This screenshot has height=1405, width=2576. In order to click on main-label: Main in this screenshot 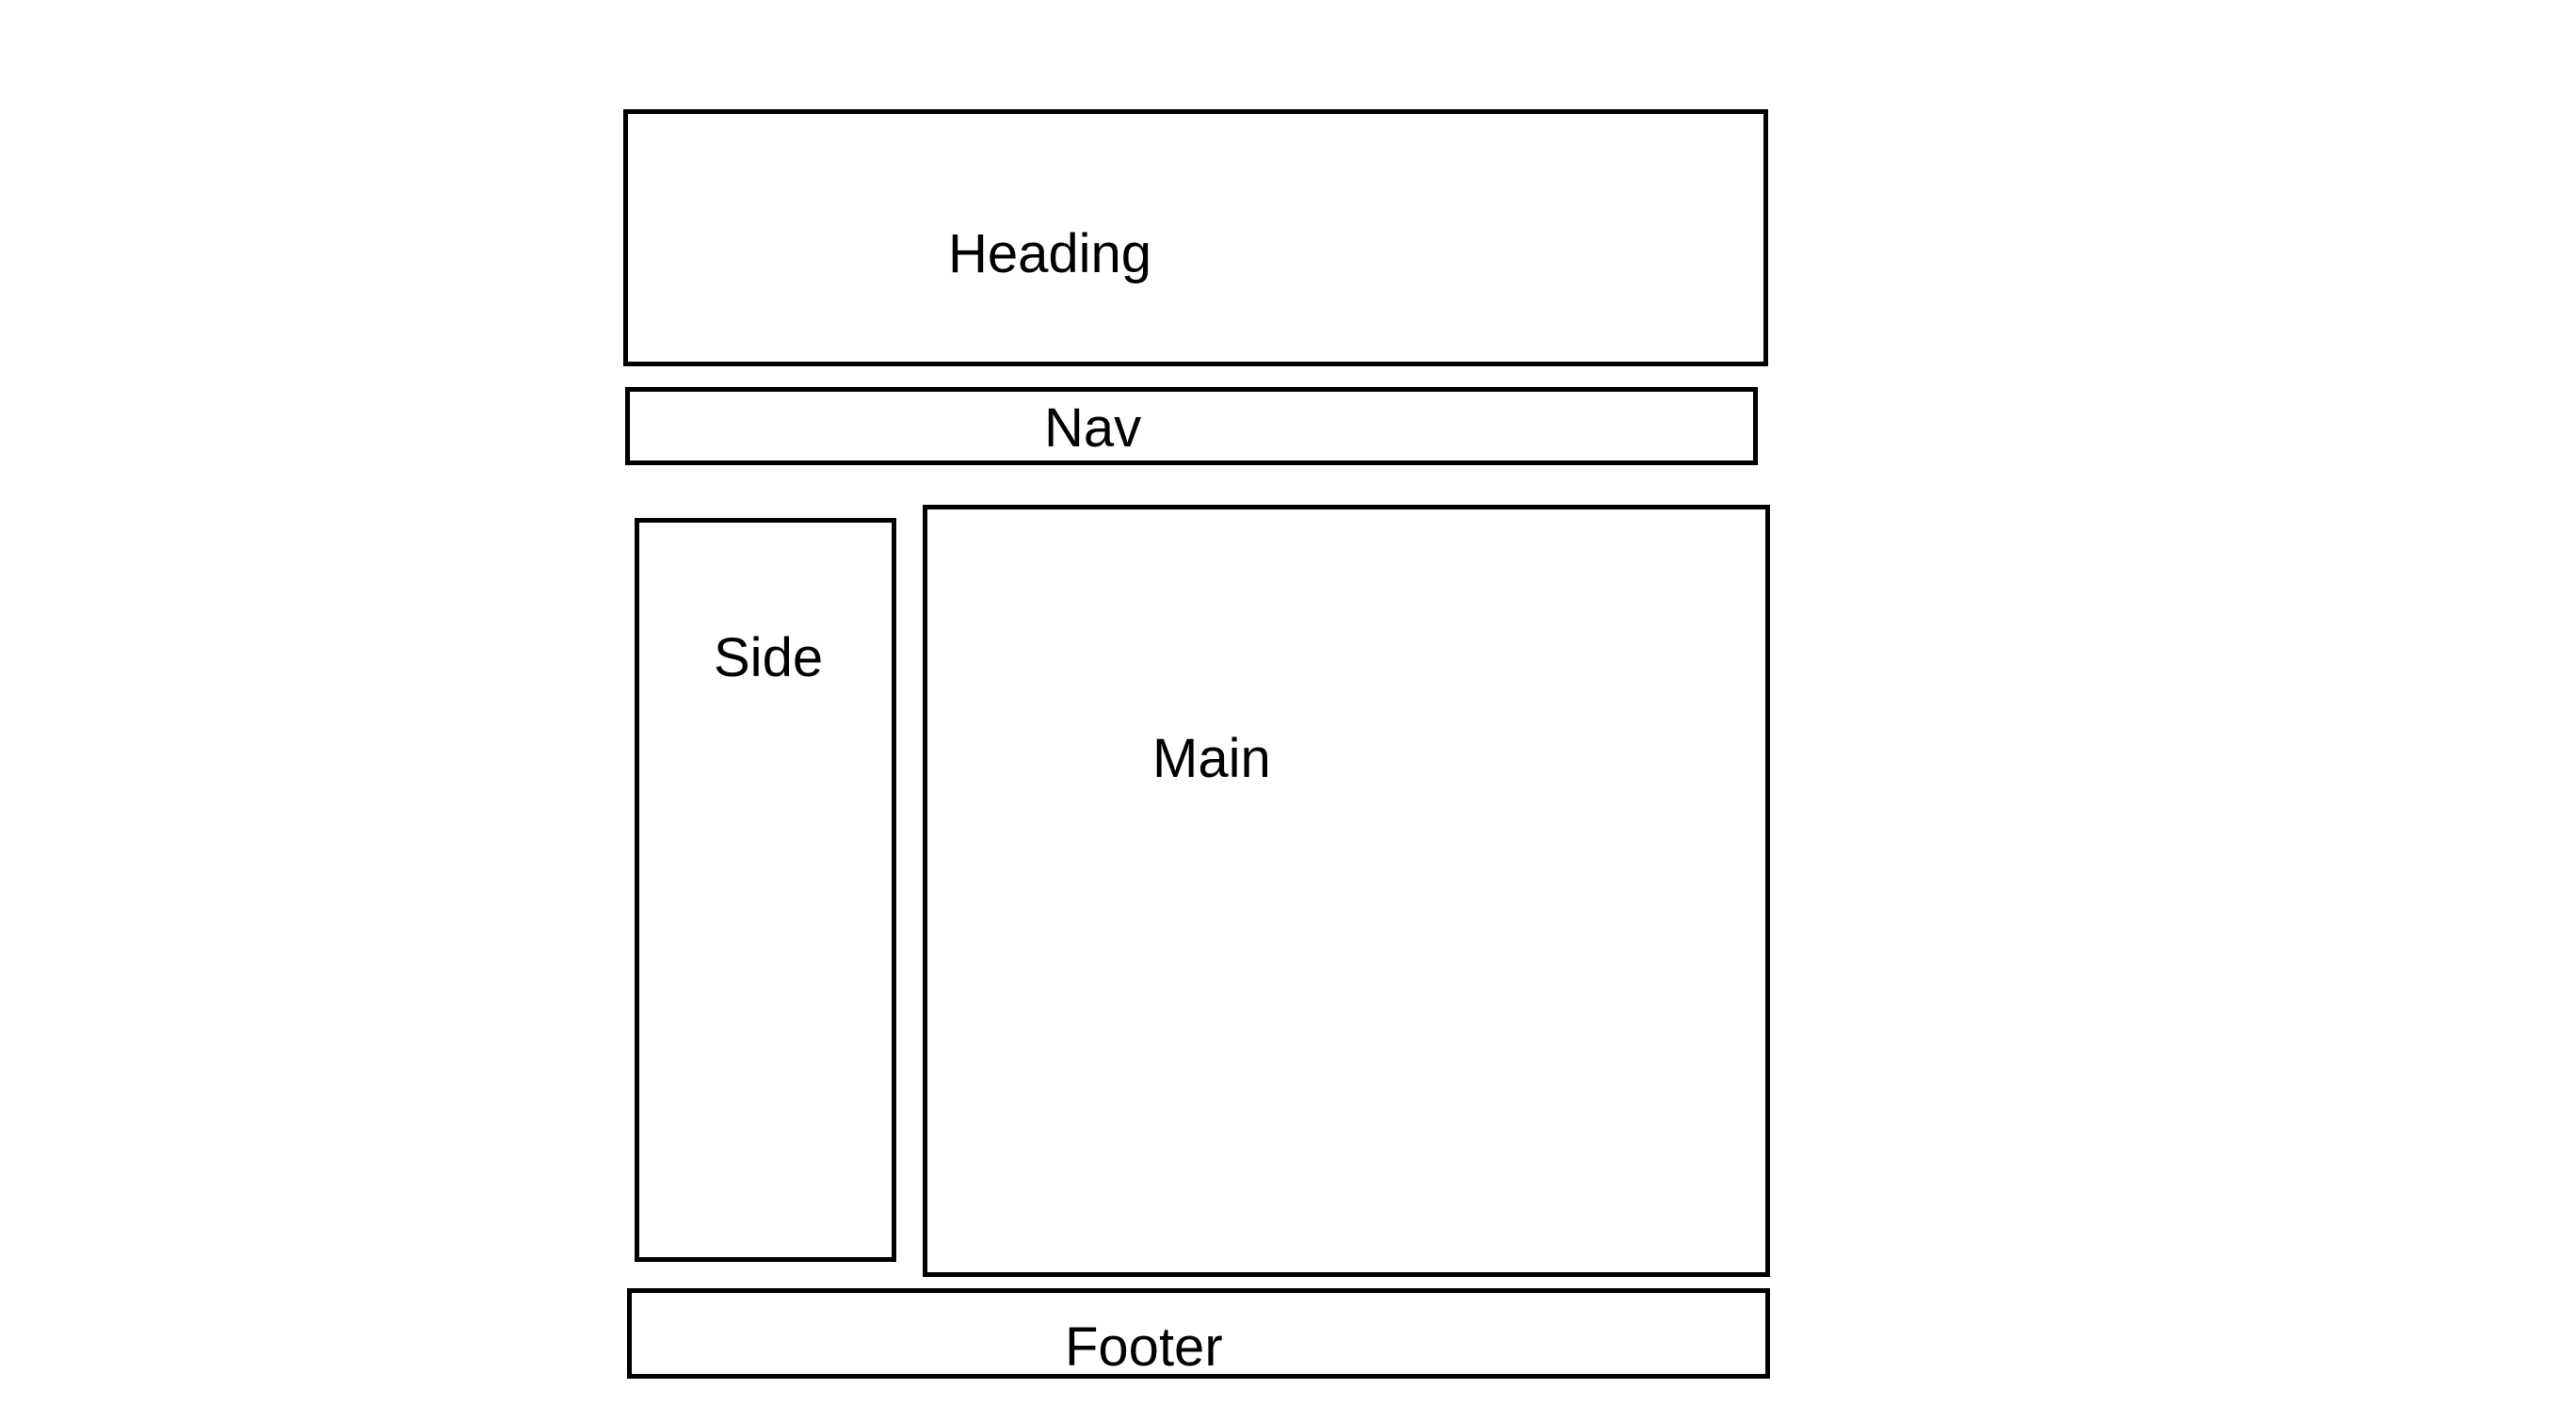, I will do `click(1211, 758)`.